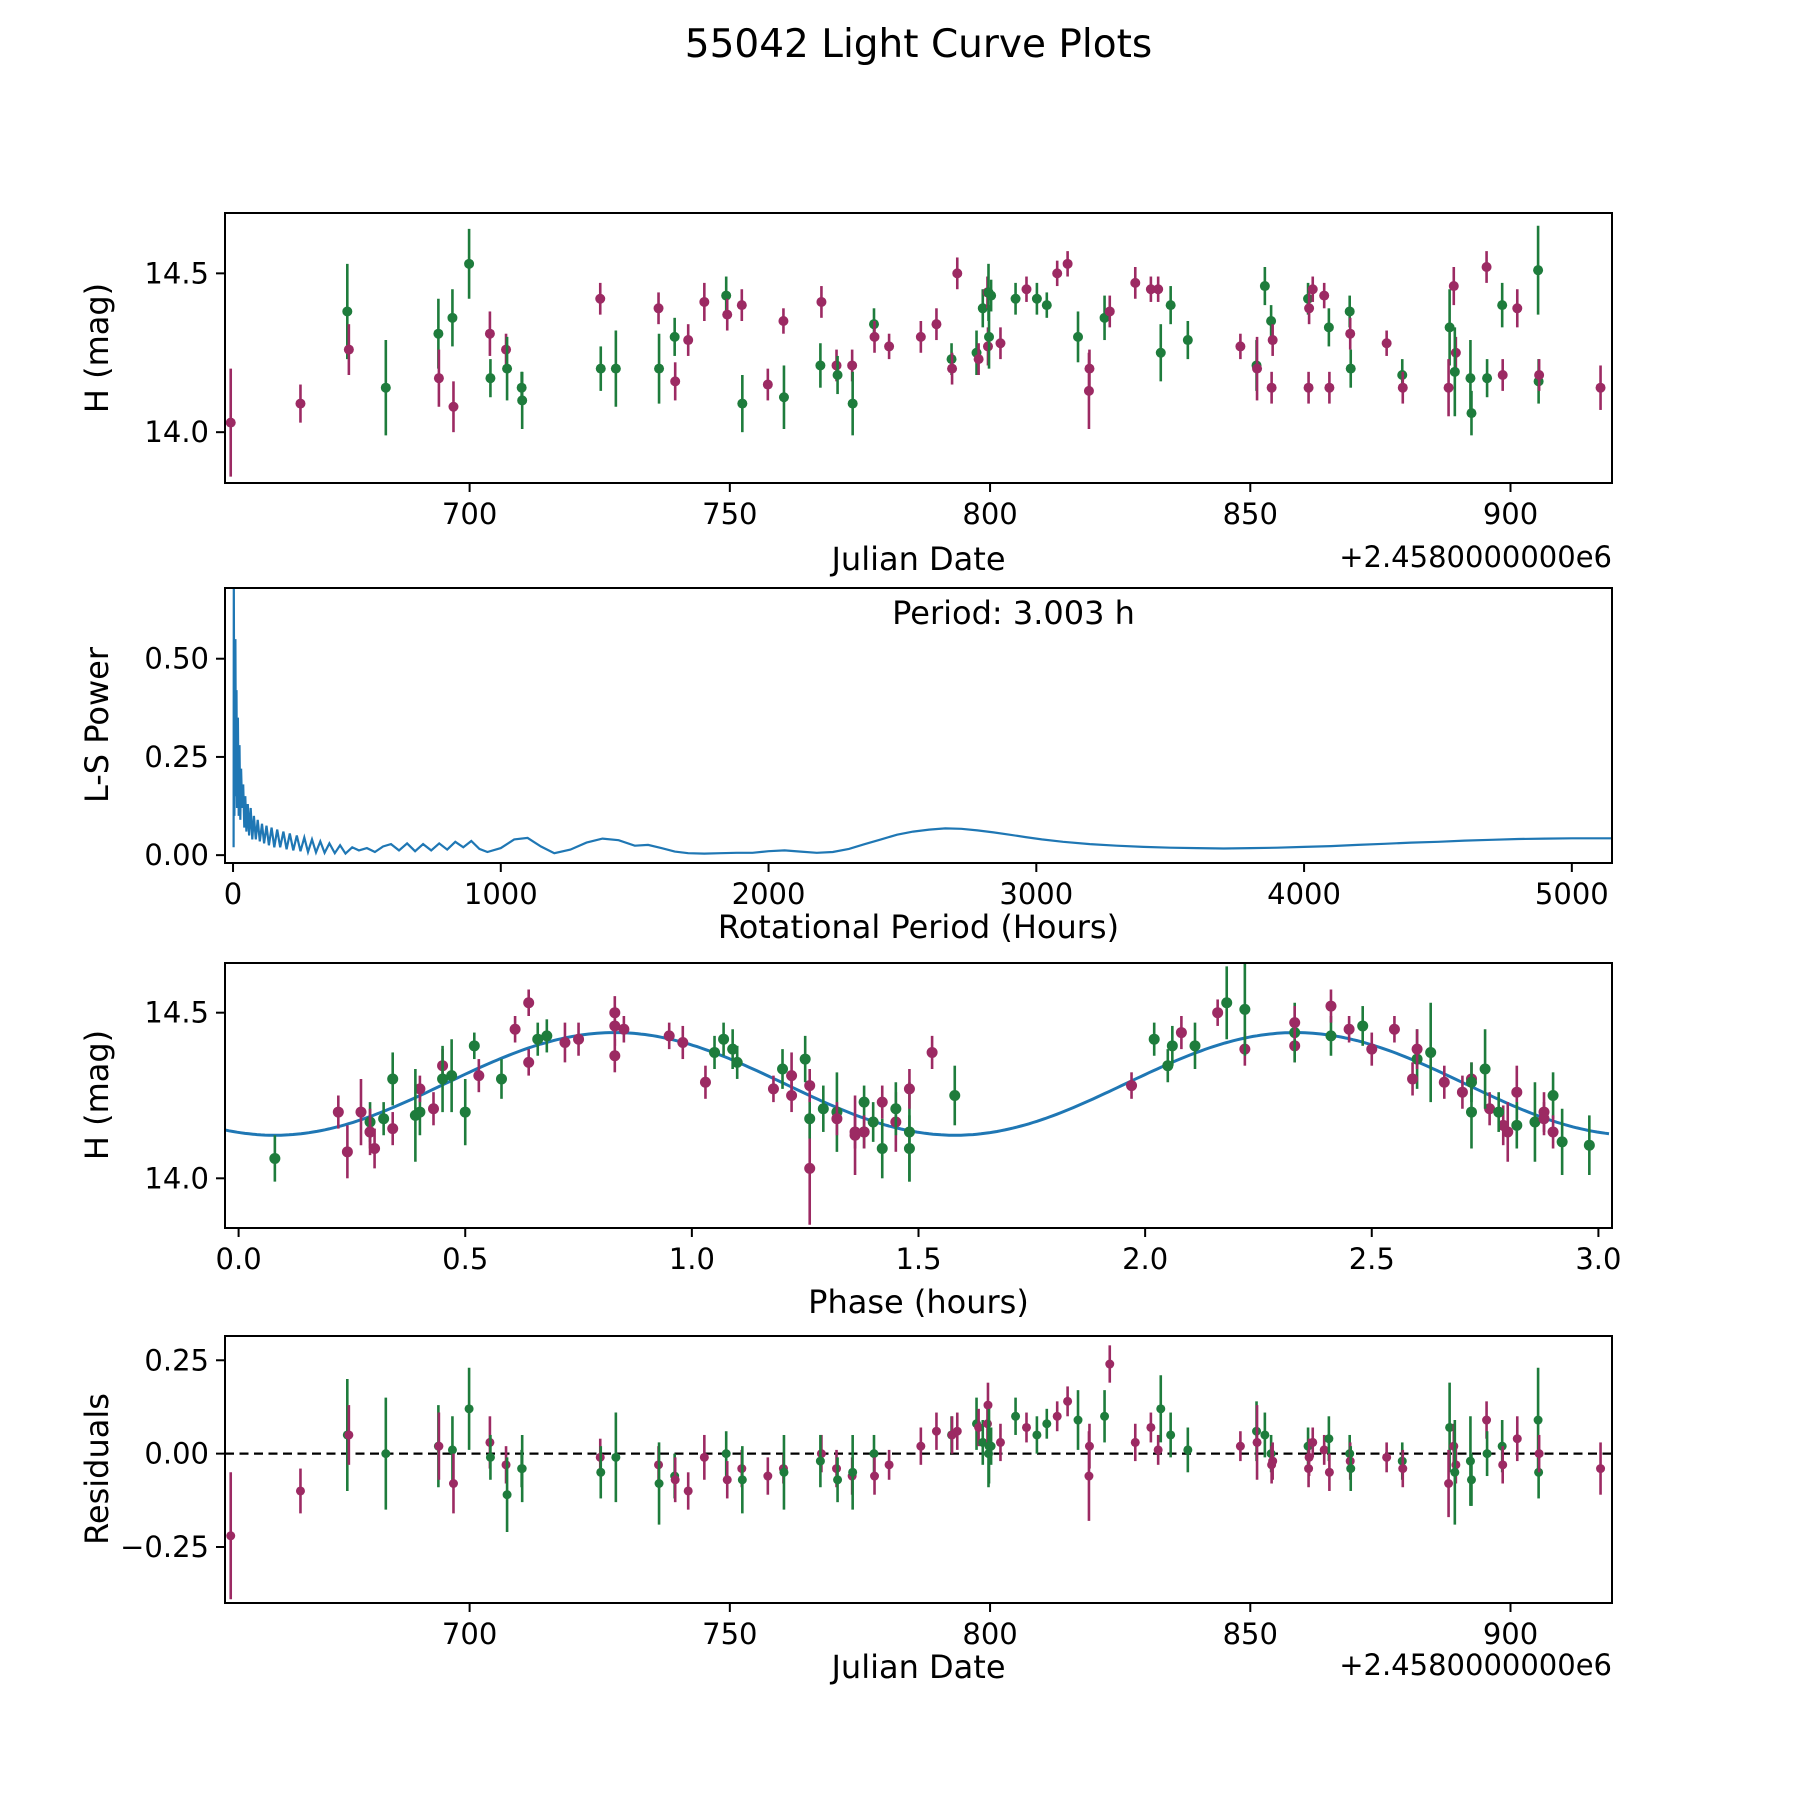 Image resolution: width=1800 pixels, height=1800 pixels. I want to click on axis-ylabel-residuals: Residuals, so click(97, 1469).